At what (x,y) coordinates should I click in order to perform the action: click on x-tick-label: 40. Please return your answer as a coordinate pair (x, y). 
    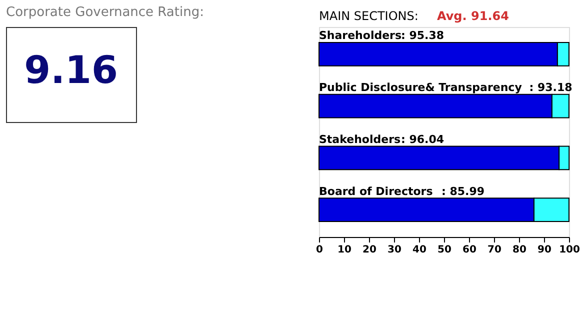
    Looking at the image, I should click on (419, 250).